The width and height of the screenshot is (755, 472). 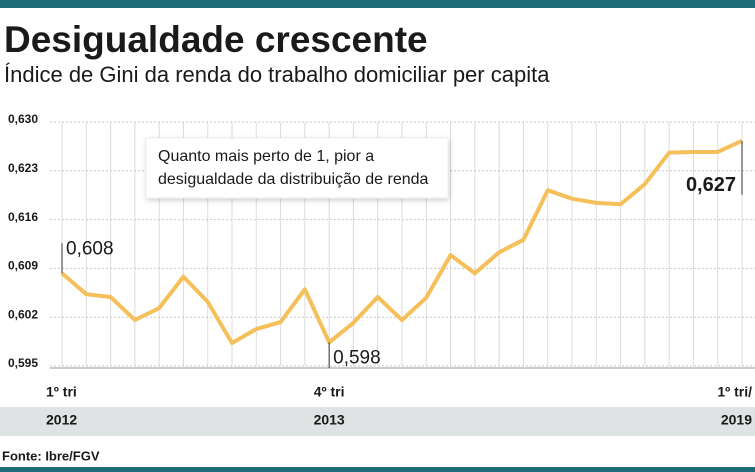 I want to click on x-year-label: 2019, so click(x=736, y=420).